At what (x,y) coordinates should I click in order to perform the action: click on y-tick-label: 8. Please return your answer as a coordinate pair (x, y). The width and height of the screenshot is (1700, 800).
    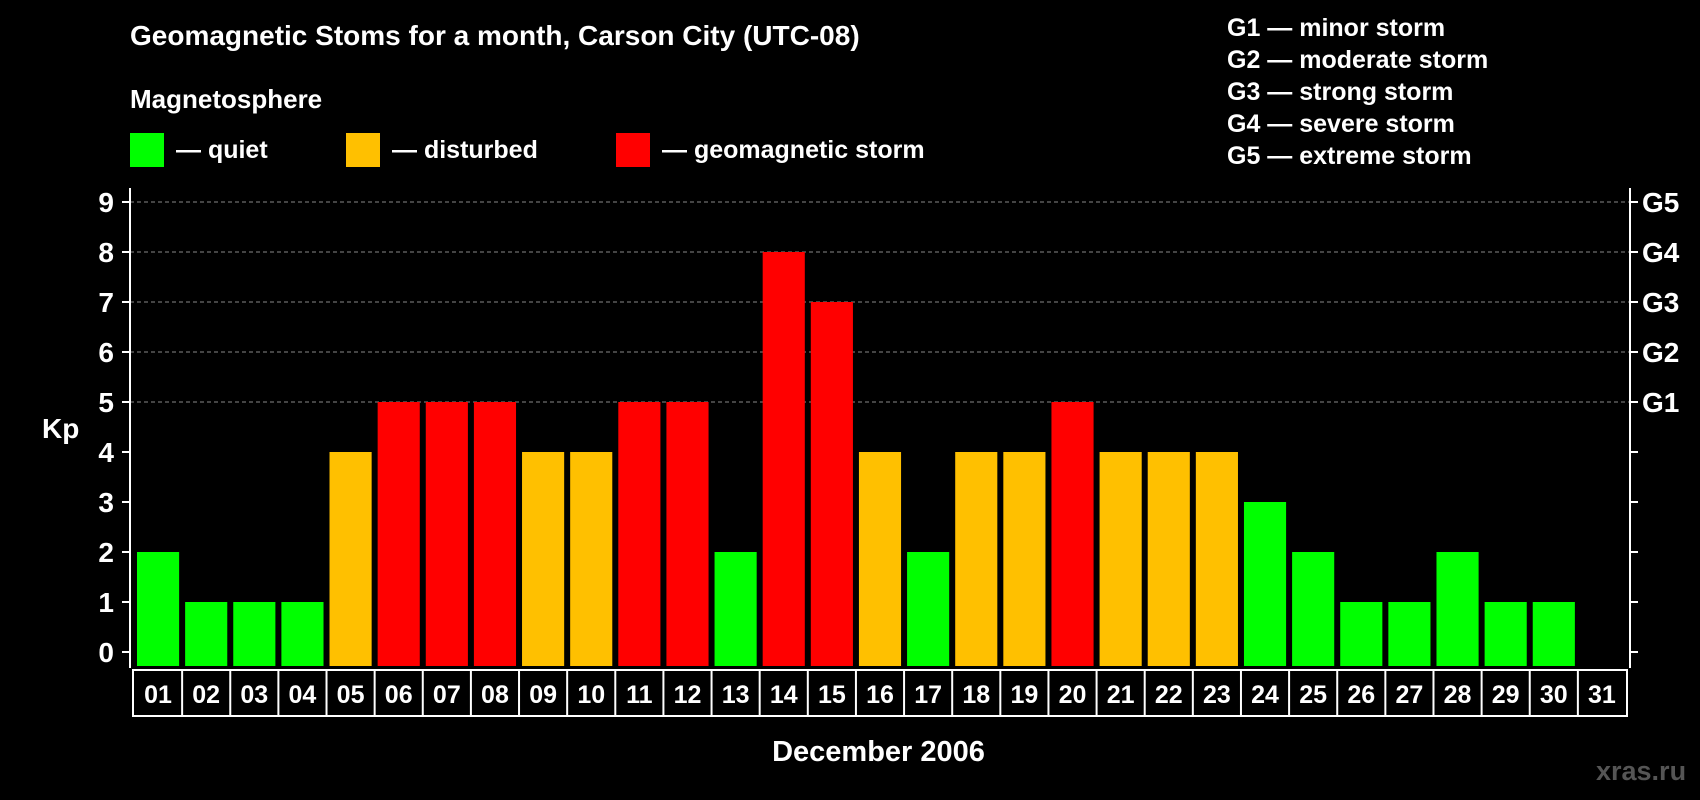
    Looking at the image, I should click on (106, 252).